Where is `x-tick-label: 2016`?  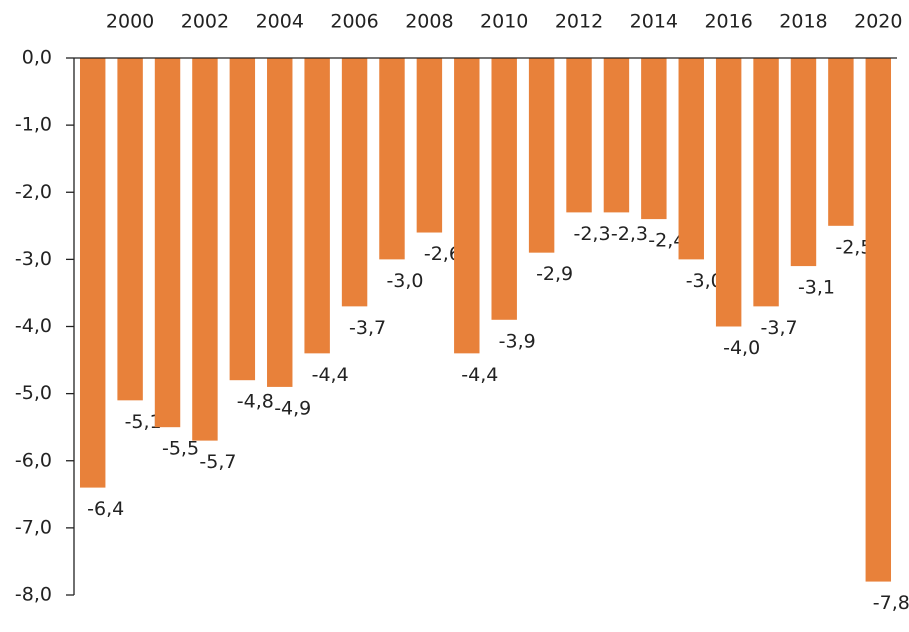
x-tick-label: 2016 is located at coordinates (728, 22).